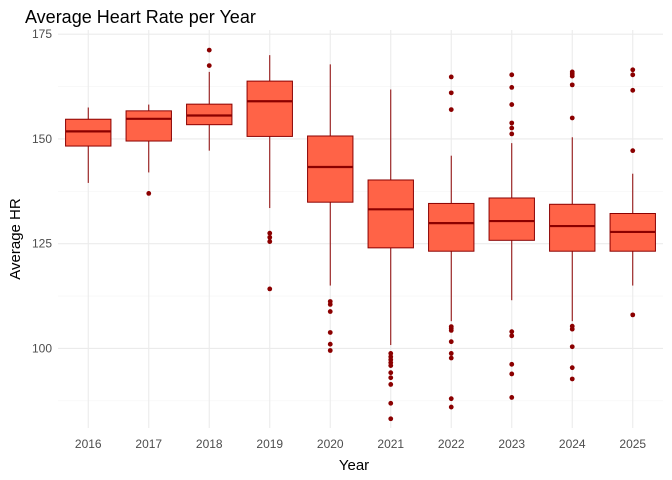 This screenshot has width=672, height=480. What do you see at coordinates (354, 465) in the screenshot?
I see `x-axis-title: Year` at bounding box center [354, 465].